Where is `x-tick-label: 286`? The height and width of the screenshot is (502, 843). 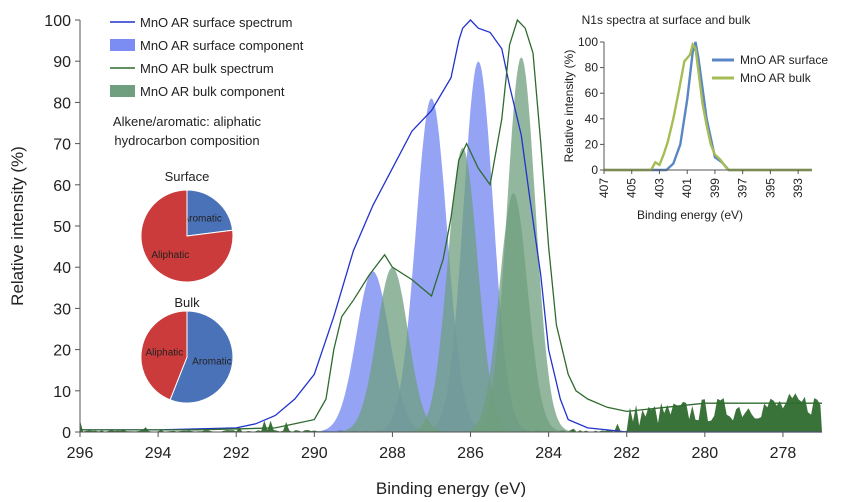 x-tick-label: 286 is located at coordinates (470, 453).